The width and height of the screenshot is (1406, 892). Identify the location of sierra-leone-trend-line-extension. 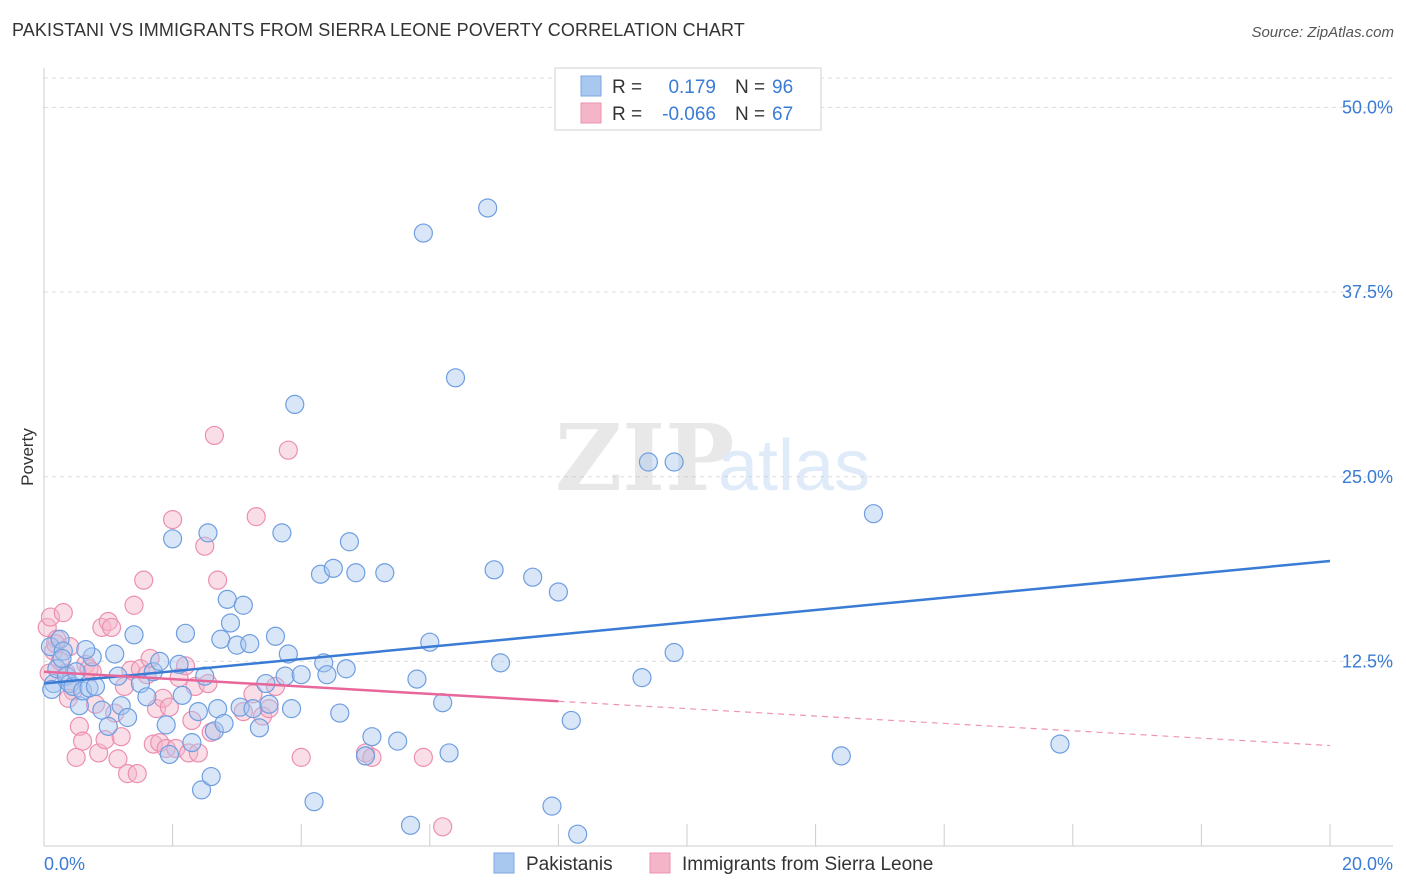
(944, 723).